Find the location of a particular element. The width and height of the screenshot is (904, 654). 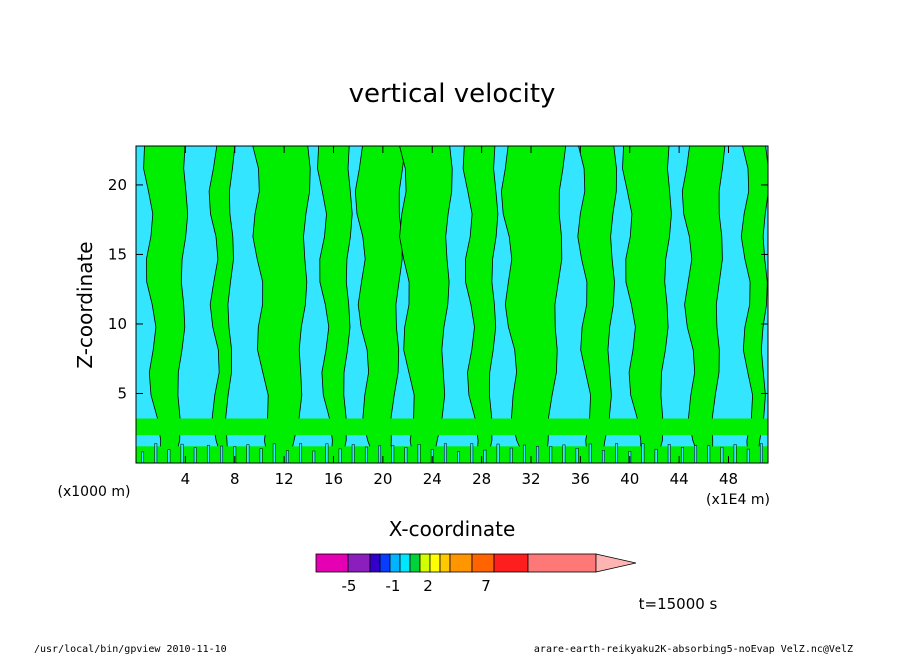

x-tick-label: 8 is located at coordinates (235, 479).